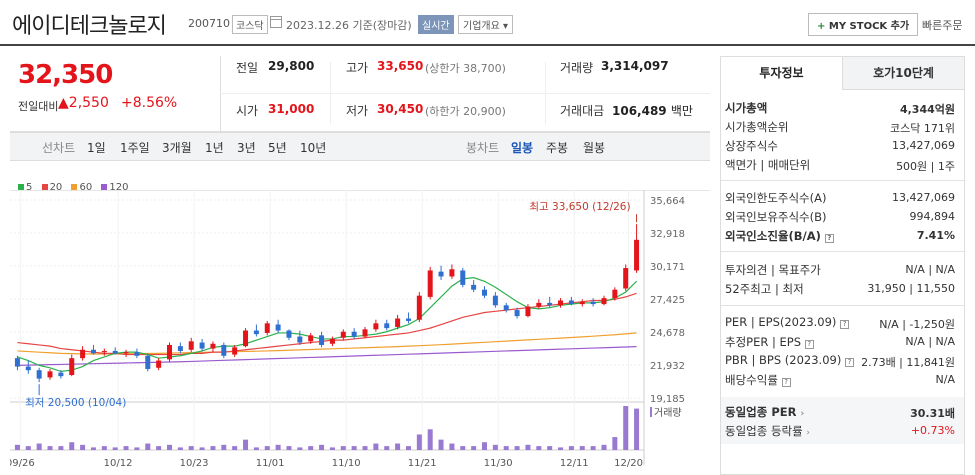  Describe the element at coordinates (135, 147) in the screenshot. I see `tab-1w: 1주일` at that location.